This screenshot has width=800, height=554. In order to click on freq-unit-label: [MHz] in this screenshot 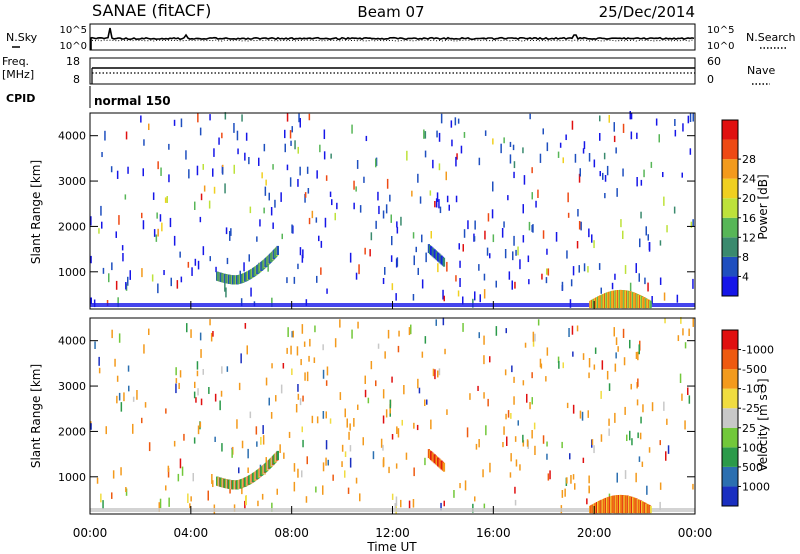, I will do `click(18, 74)`.